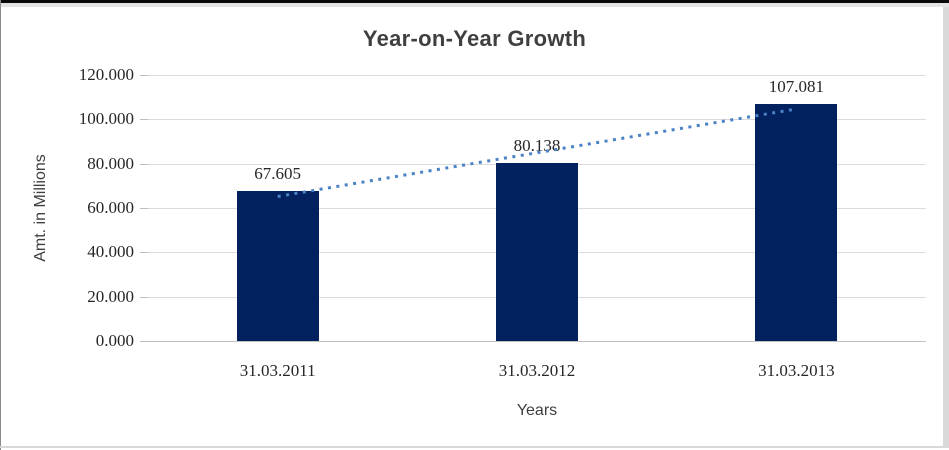 The image size is (949, 450). What do you see at coordinates (278, 174) in the screenshot?
I see `data-label: 67.605` at bounding box center [278, 174].